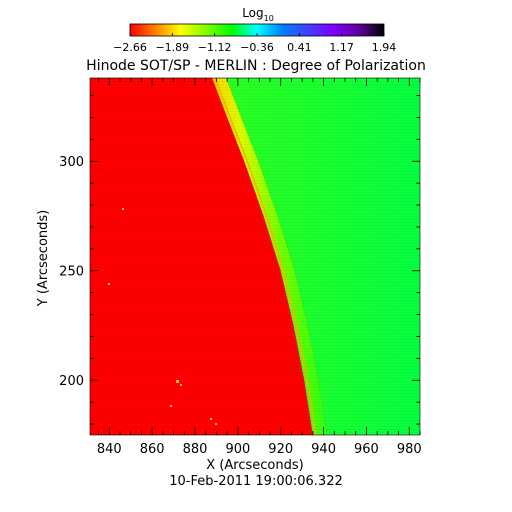 The width and height of the screenshot is (512, 512). I want to click on colorbar-tick-label: −0.36, so click(257, 47).